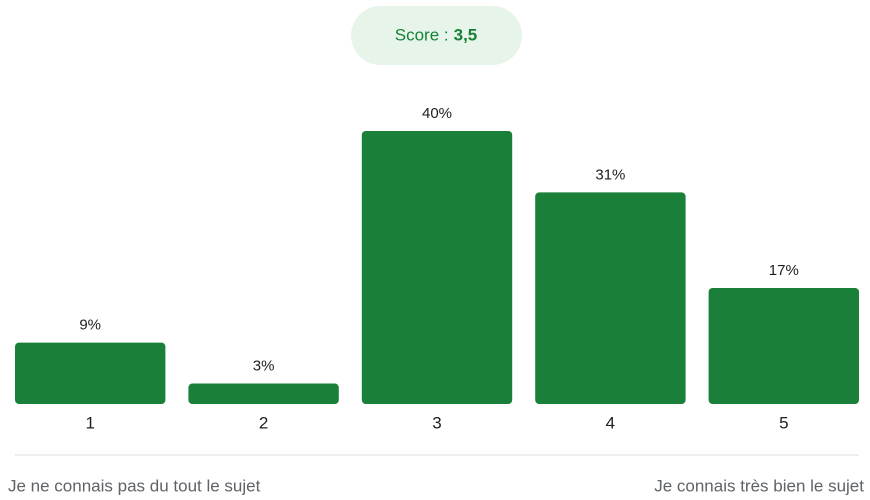 The width and height of the screenshot is (870, 500). Describe the element at coordinates (436, 422) in the screenshot. I see `x-tick-label: 3` at that location.